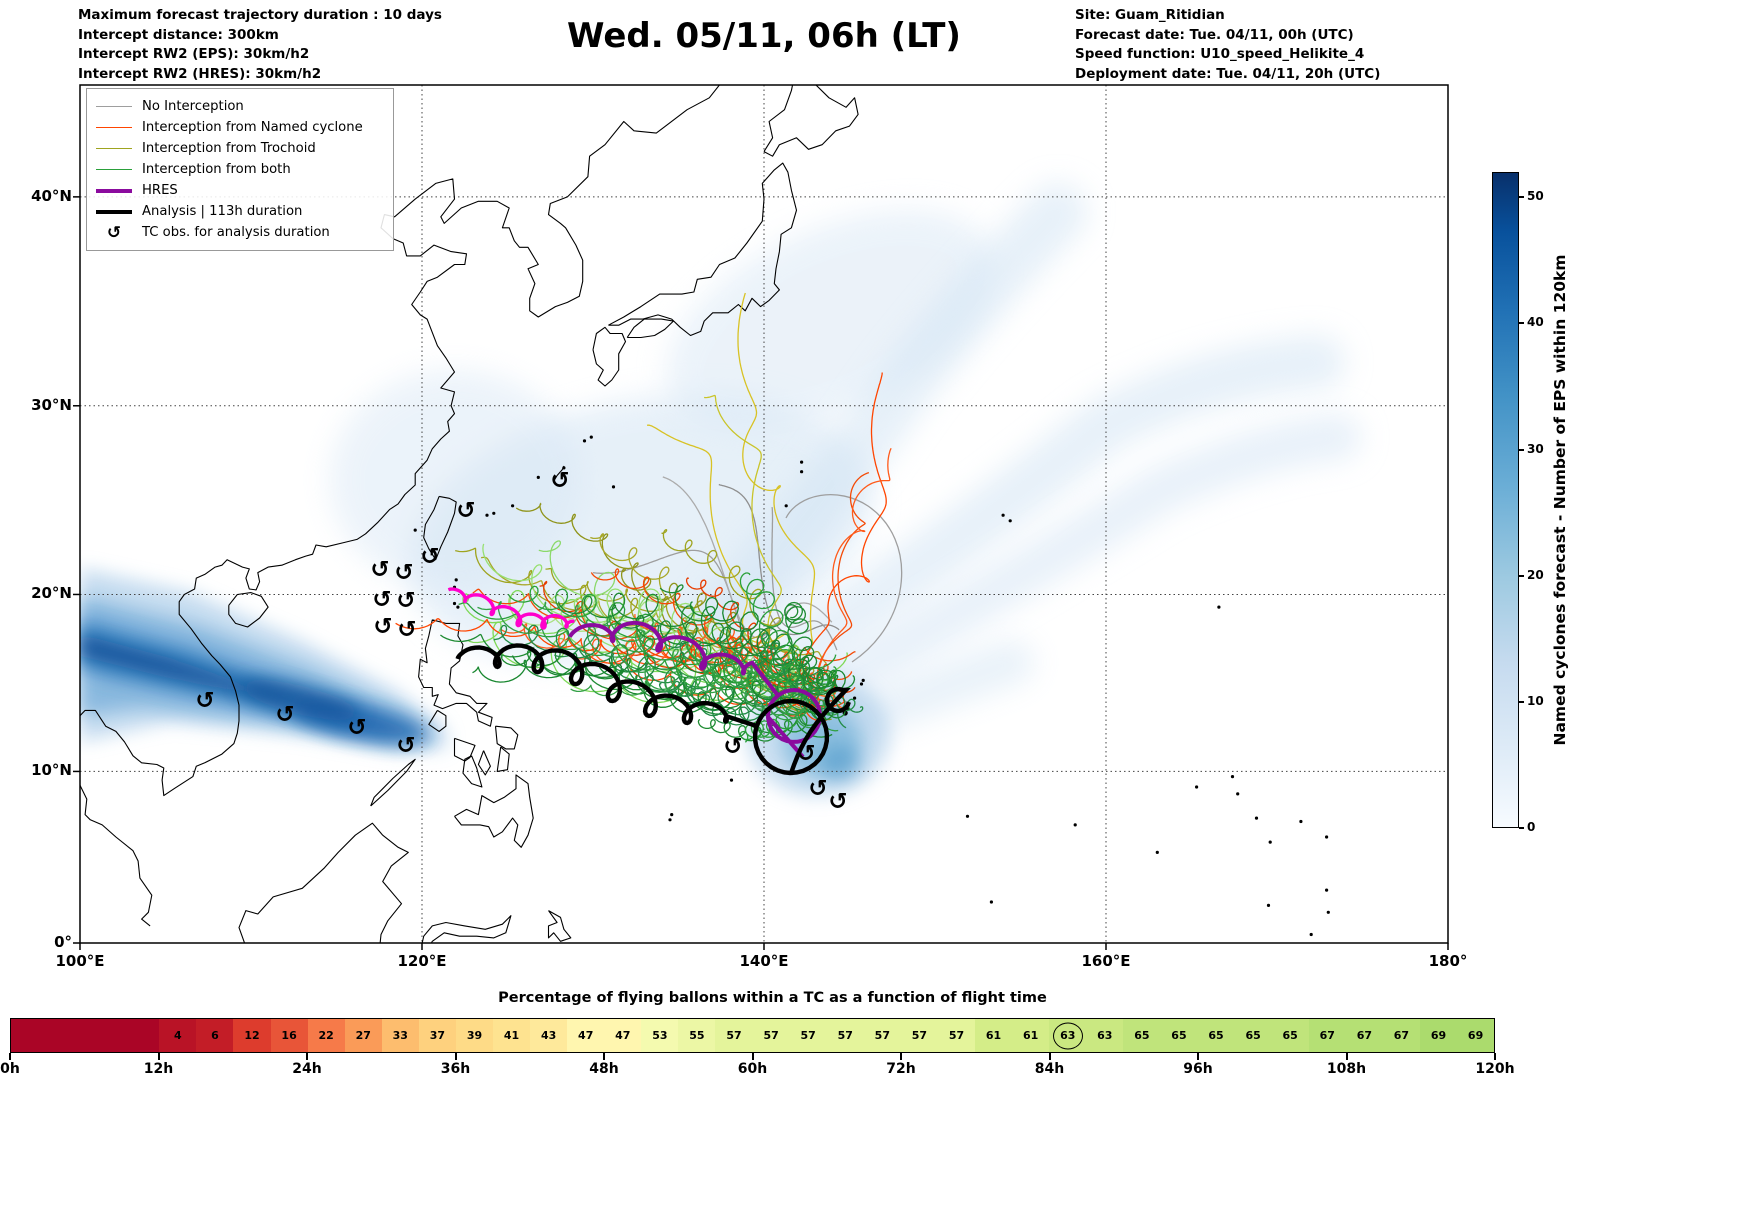 The height and width of the screenshot is (1213, 1748). I want to click on timebar-cell: 69, so click(1476, 1035).